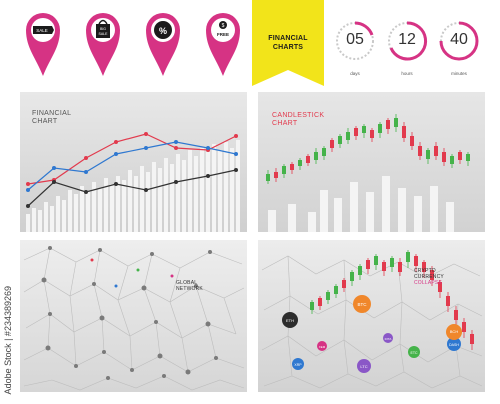  Describe the element at coordinates (459, 73) in the screenshot. I see `minutes-label: minutes` at that location.